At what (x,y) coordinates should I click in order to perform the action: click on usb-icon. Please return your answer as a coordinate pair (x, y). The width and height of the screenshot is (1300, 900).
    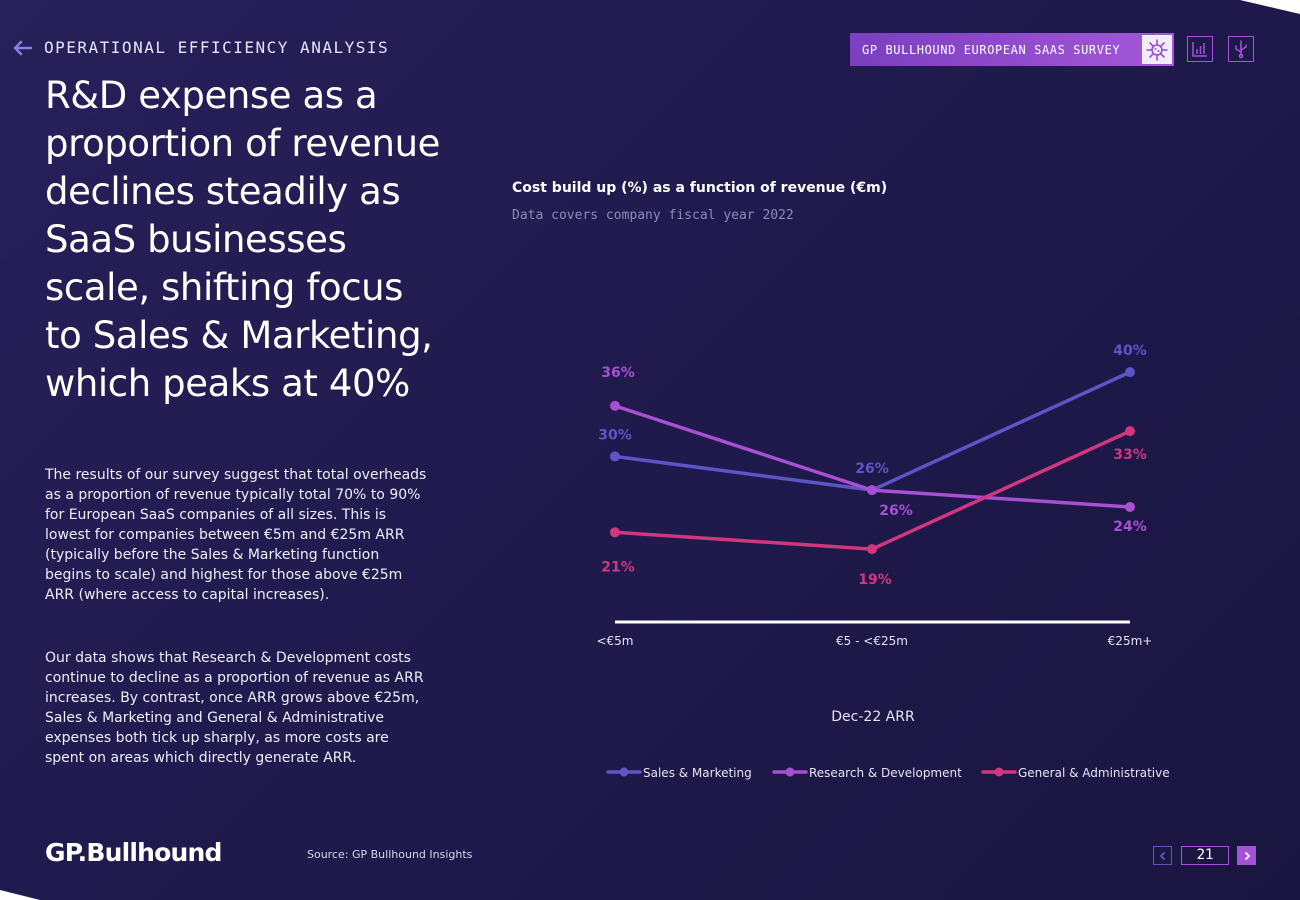
    Looking at the image, I should click on (1241, 49).